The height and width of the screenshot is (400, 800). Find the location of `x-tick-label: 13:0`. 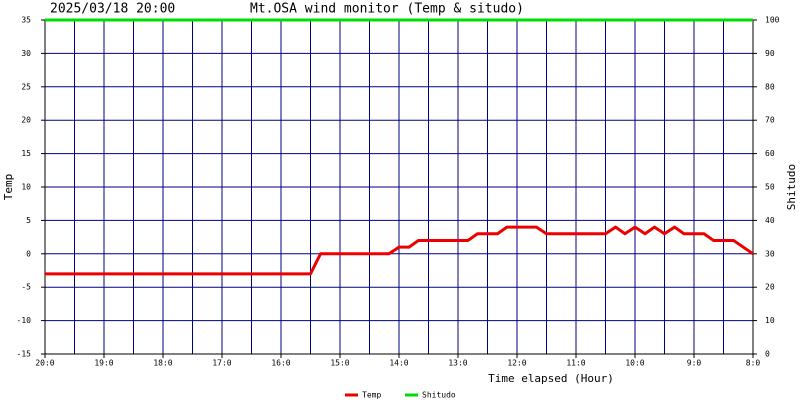

x-tick-label: 13:0 is located at coordinates (457, 363).